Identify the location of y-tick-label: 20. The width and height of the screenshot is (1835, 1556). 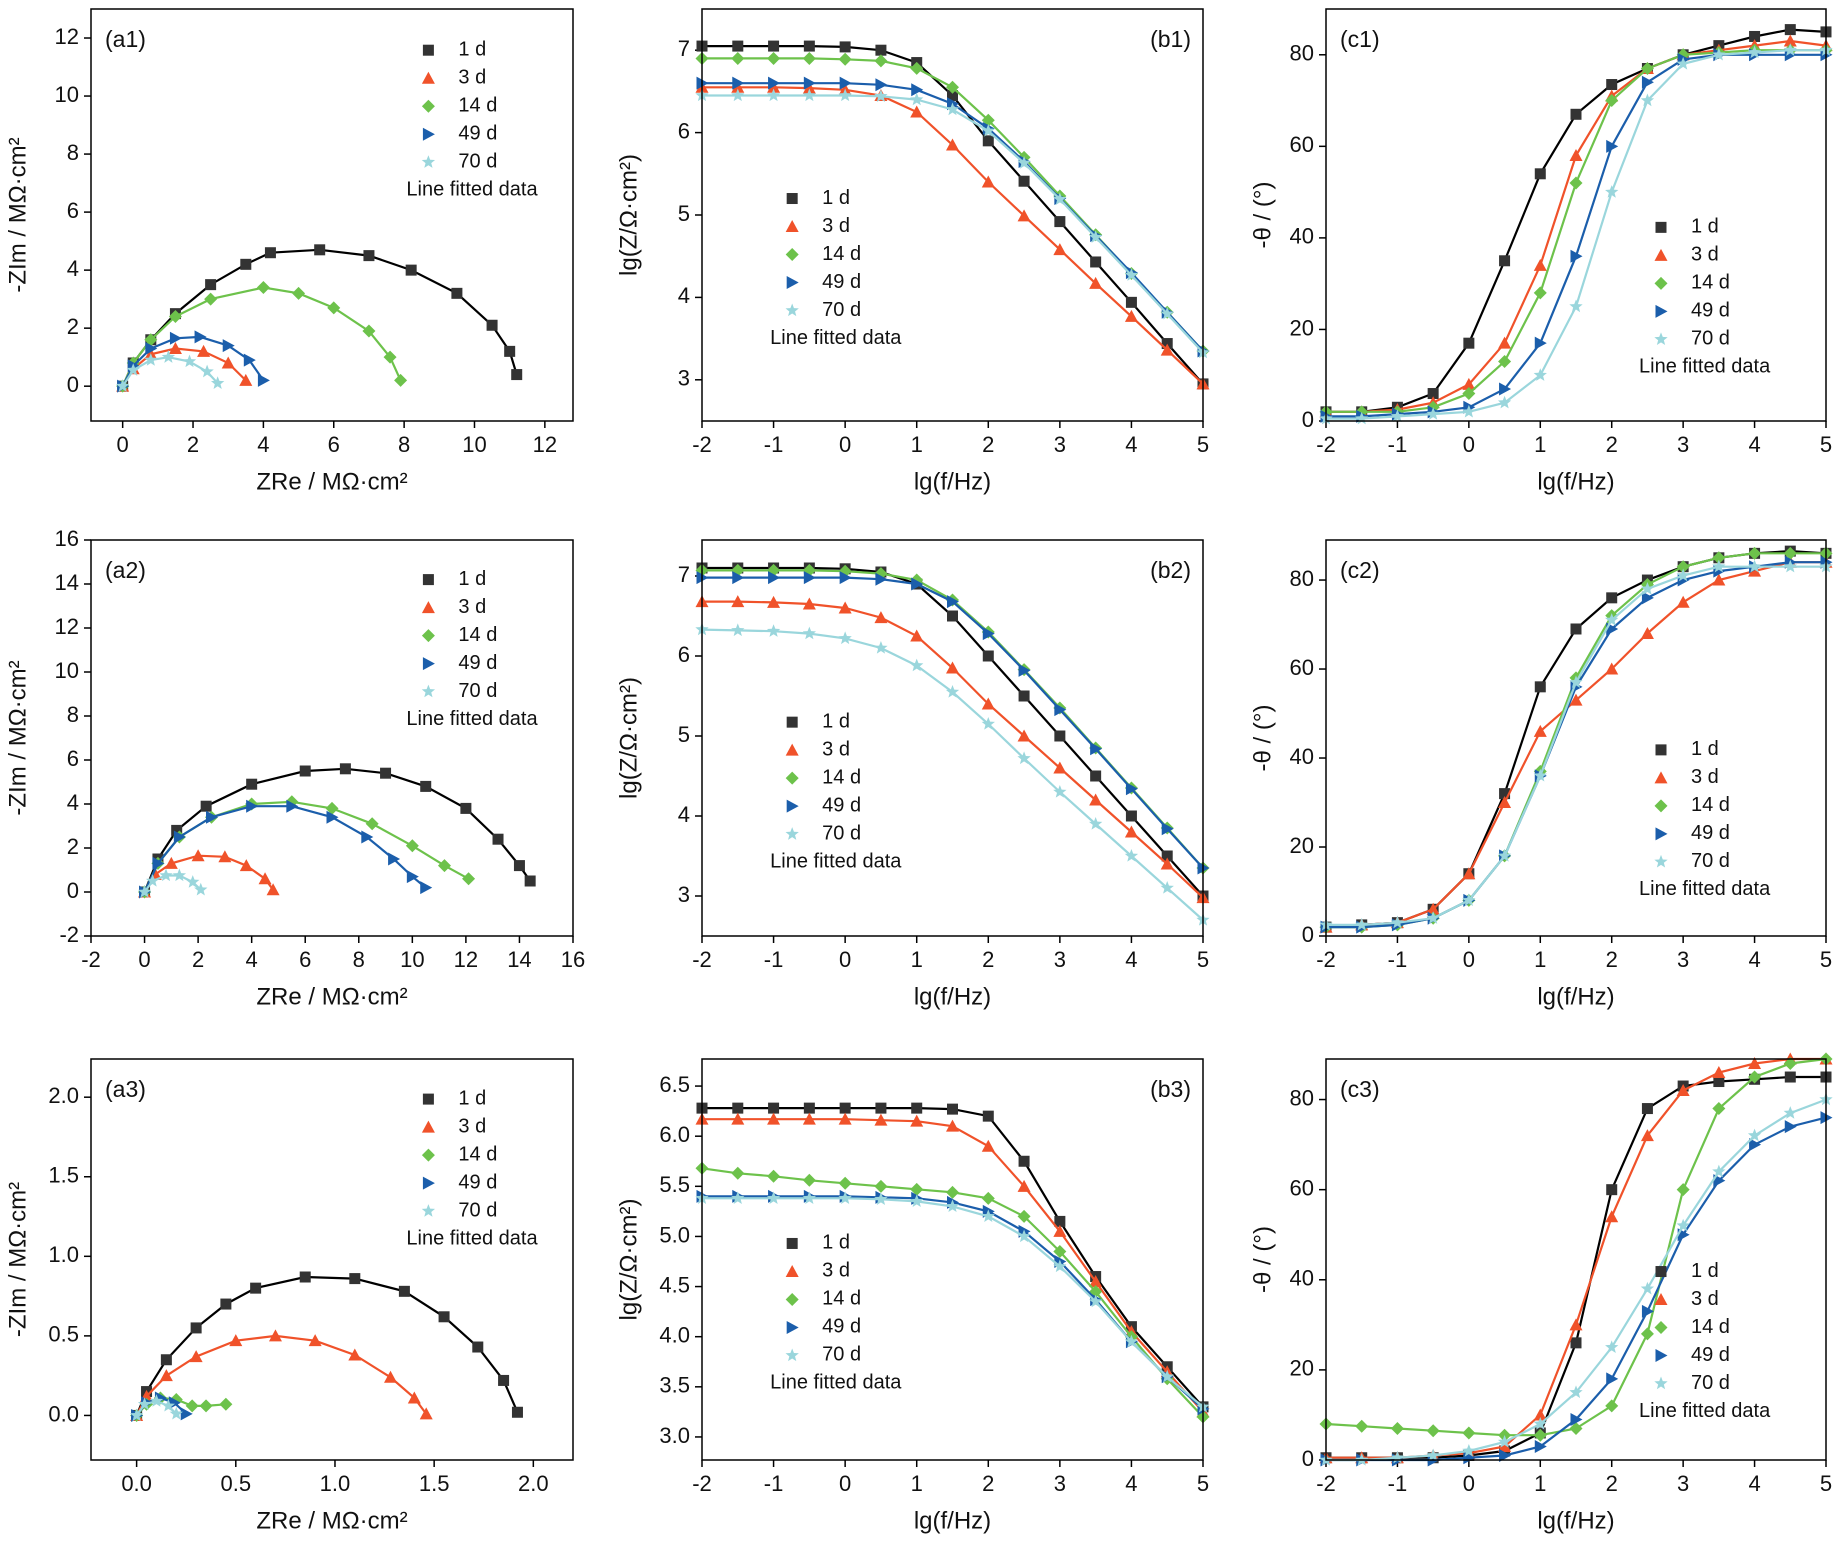
(1302, 1368).